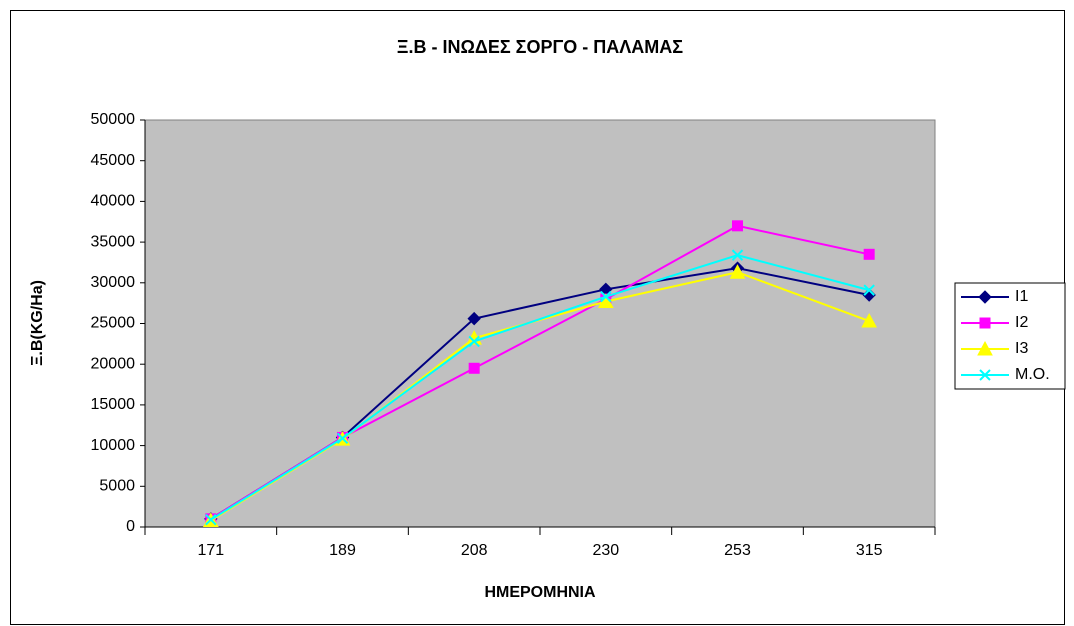 The height and width of the screenshot is (626, 1074). What do you see at coordinates (1010, 336) in the screenshot?
I see `legend-box` at bounding box center [1010, 336].